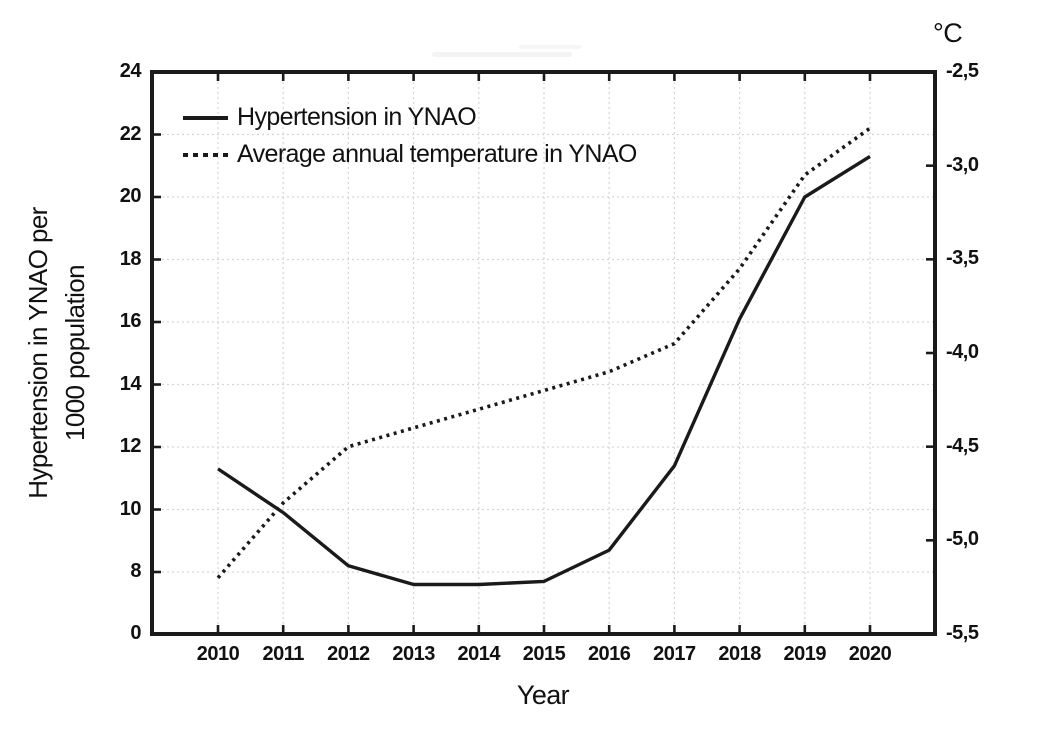 The image size is (1056, 746). Describe the element at coordinates (135, 571) in the screenshot. I see `left-tick-label: 8` at that location.